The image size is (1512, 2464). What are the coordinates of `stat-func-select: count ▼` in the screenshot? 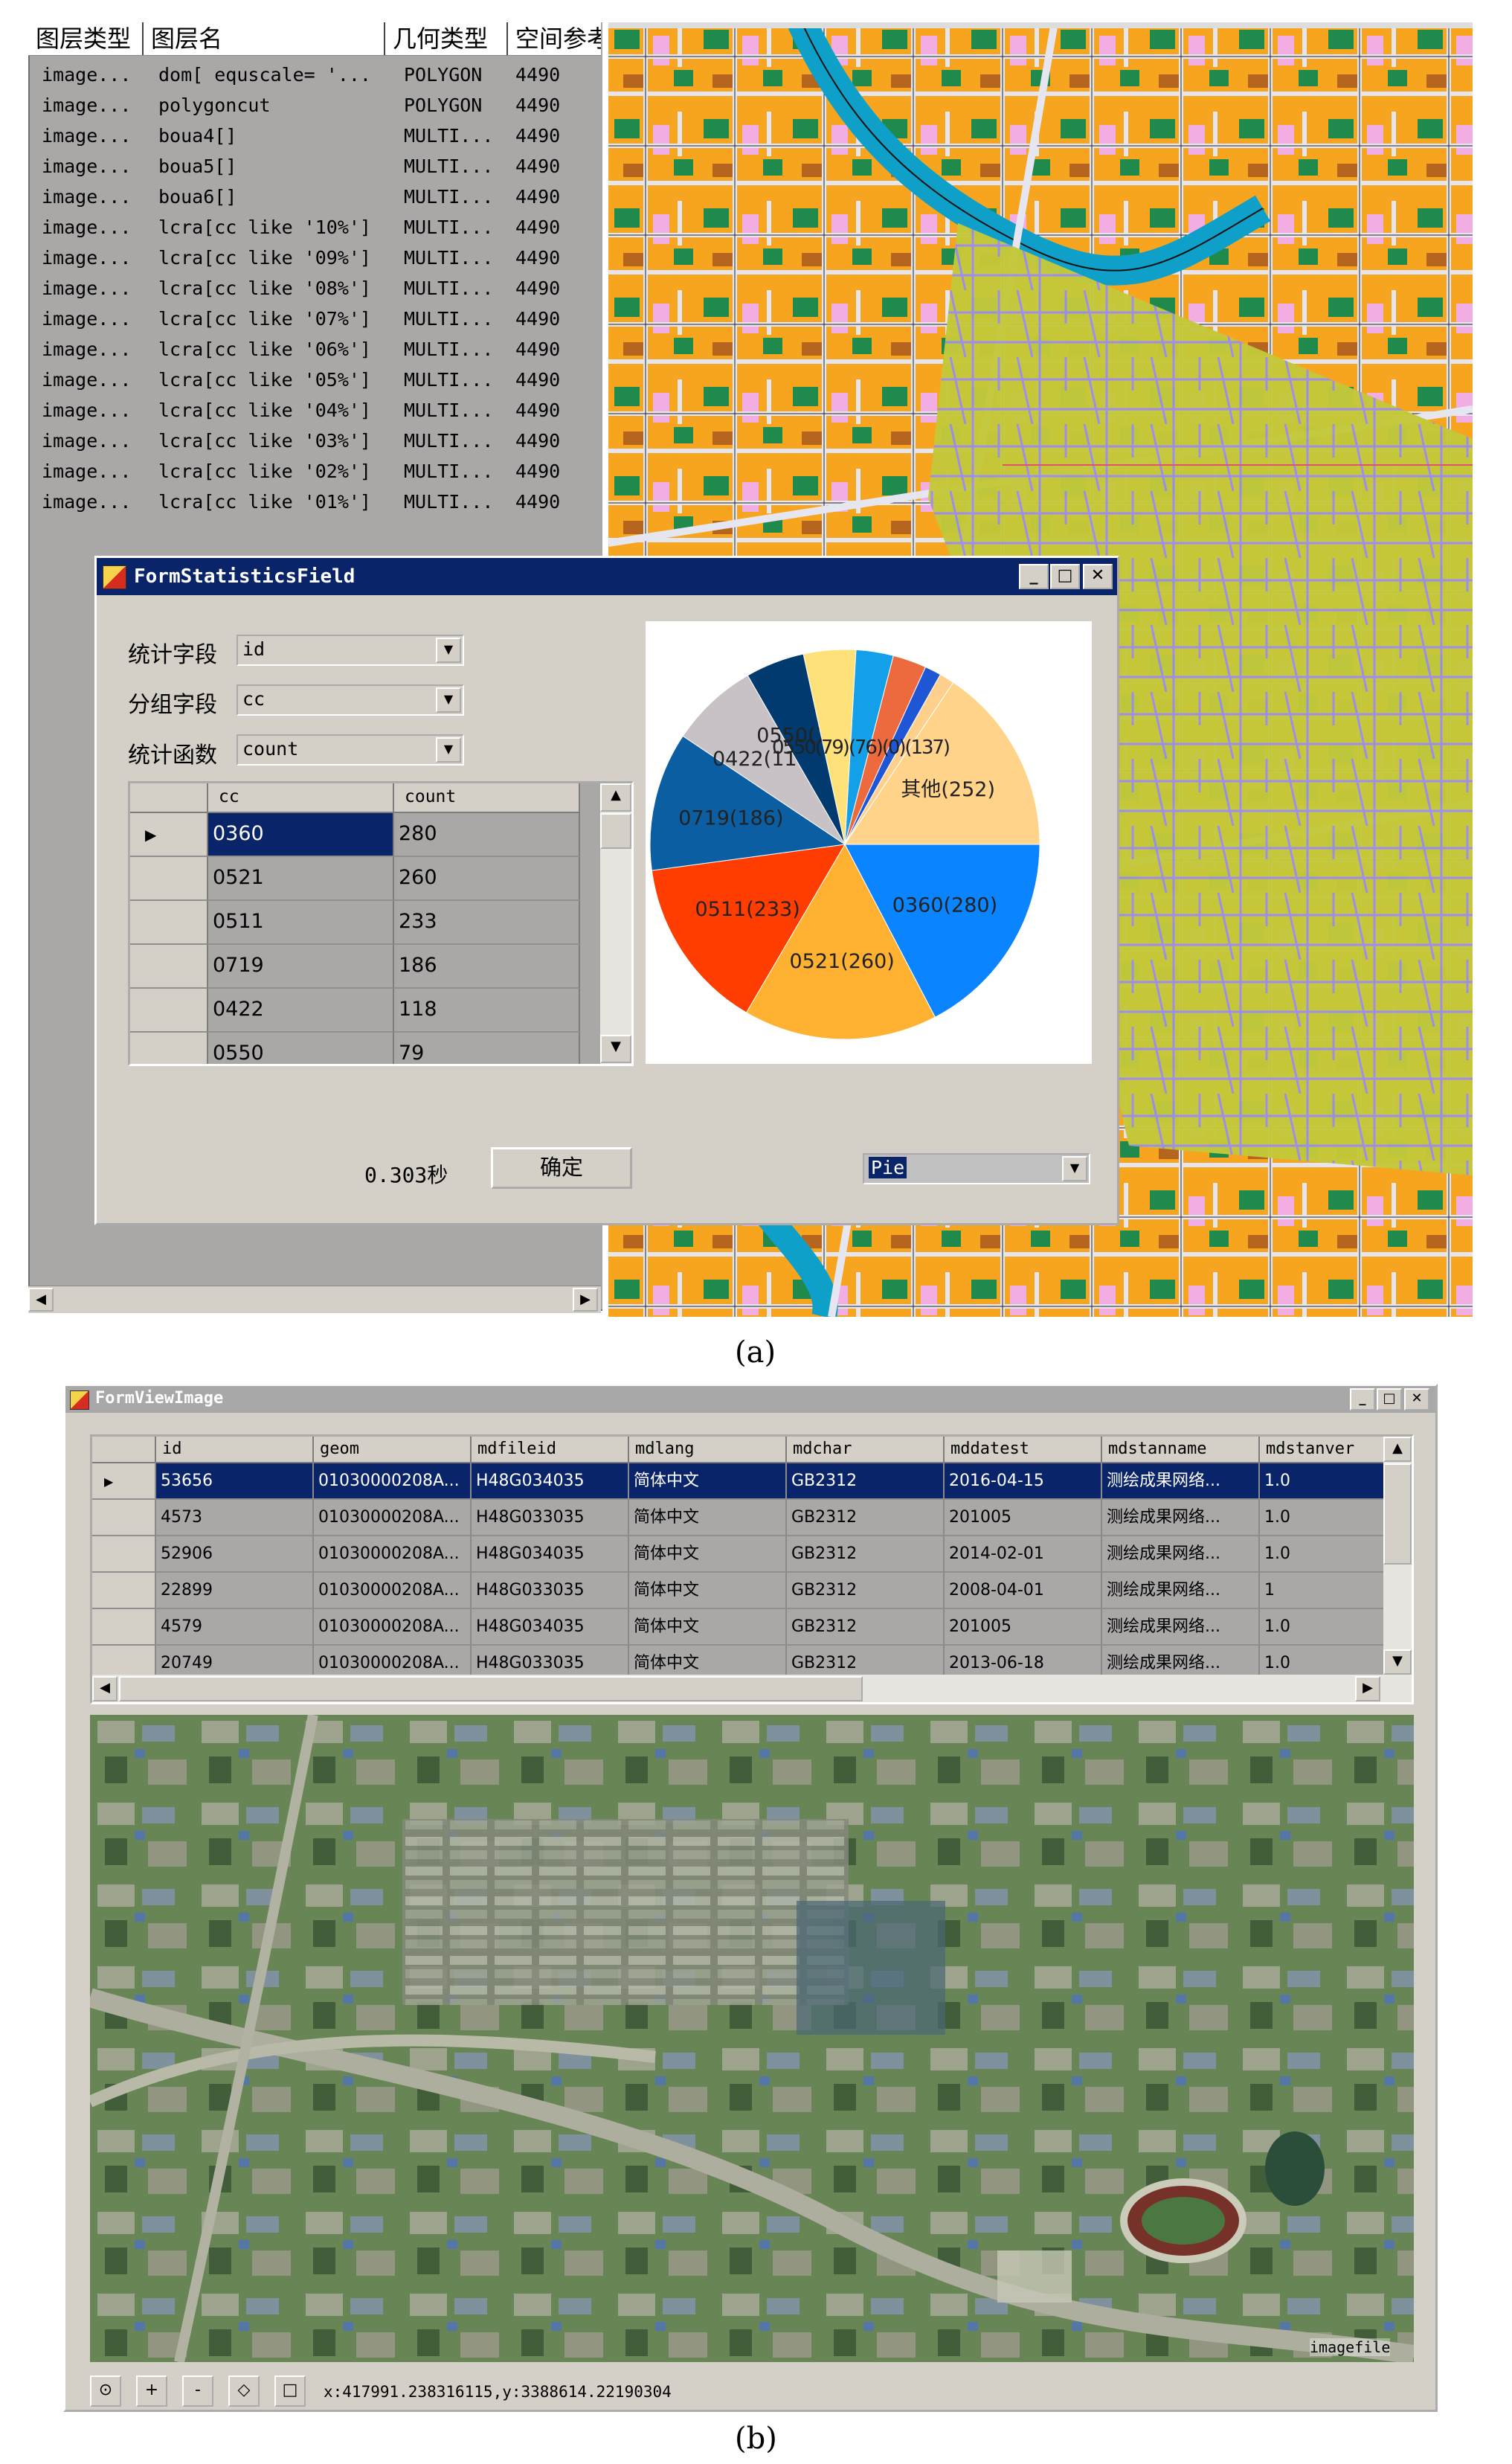 It's located at (350, 750).